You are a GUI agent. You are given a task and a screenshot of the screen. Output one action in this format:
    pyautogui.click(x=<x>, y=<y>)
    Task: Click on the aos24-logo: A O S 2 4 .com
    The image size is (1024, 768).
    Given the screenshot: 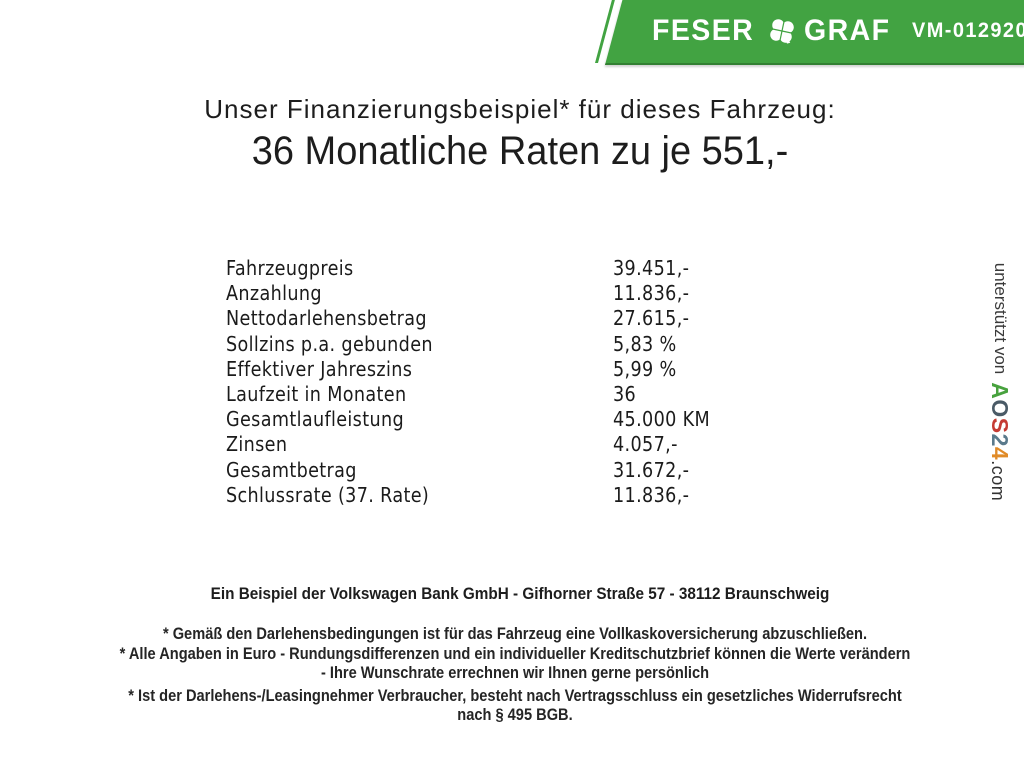 What is the action you would take?
    pyautogui.click(x=1000, y=441)
    